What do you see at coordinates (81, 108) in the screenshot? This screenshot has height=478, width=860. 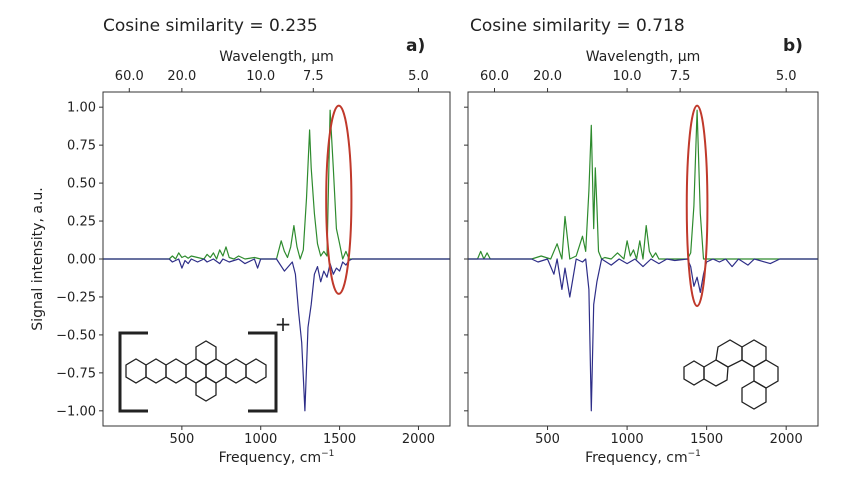 I see `y-tick-label: 1.00` at bounding box center [81, 108].